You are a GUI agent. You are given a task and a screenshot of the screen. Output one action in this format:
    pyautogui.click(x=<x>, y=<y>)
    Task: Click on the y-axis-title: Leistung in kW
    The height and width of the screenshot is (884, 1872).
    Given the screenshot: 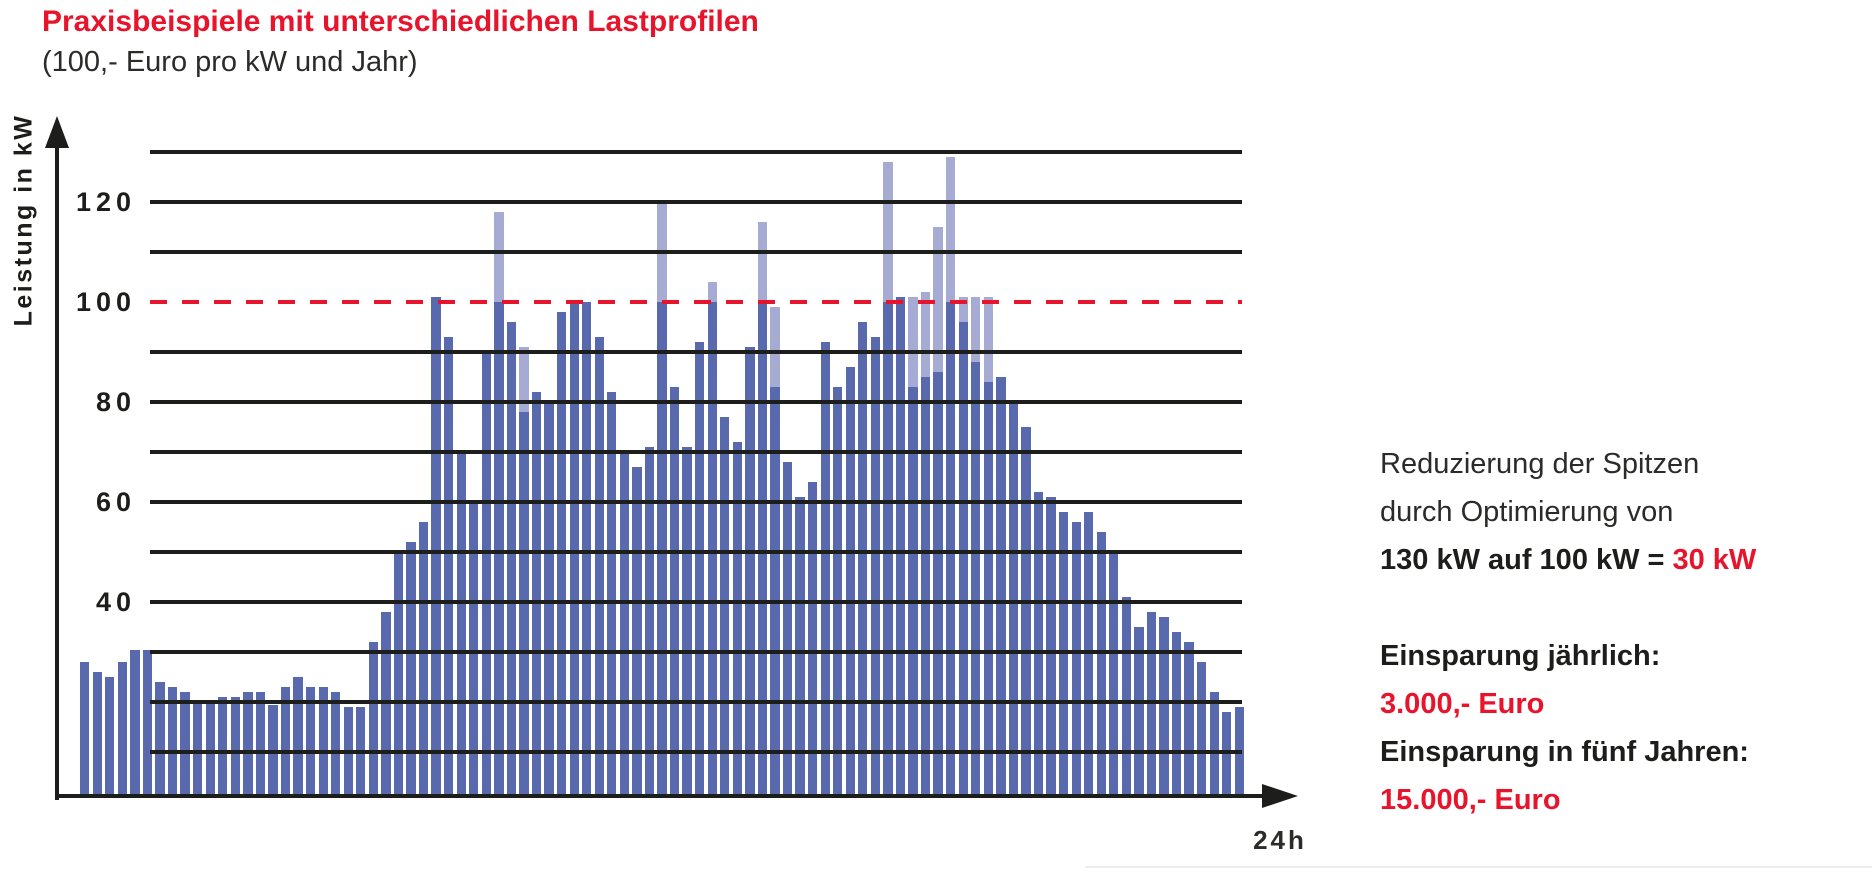 What is the action you would take?
    pyautogui.click(x=23, y=220)
    